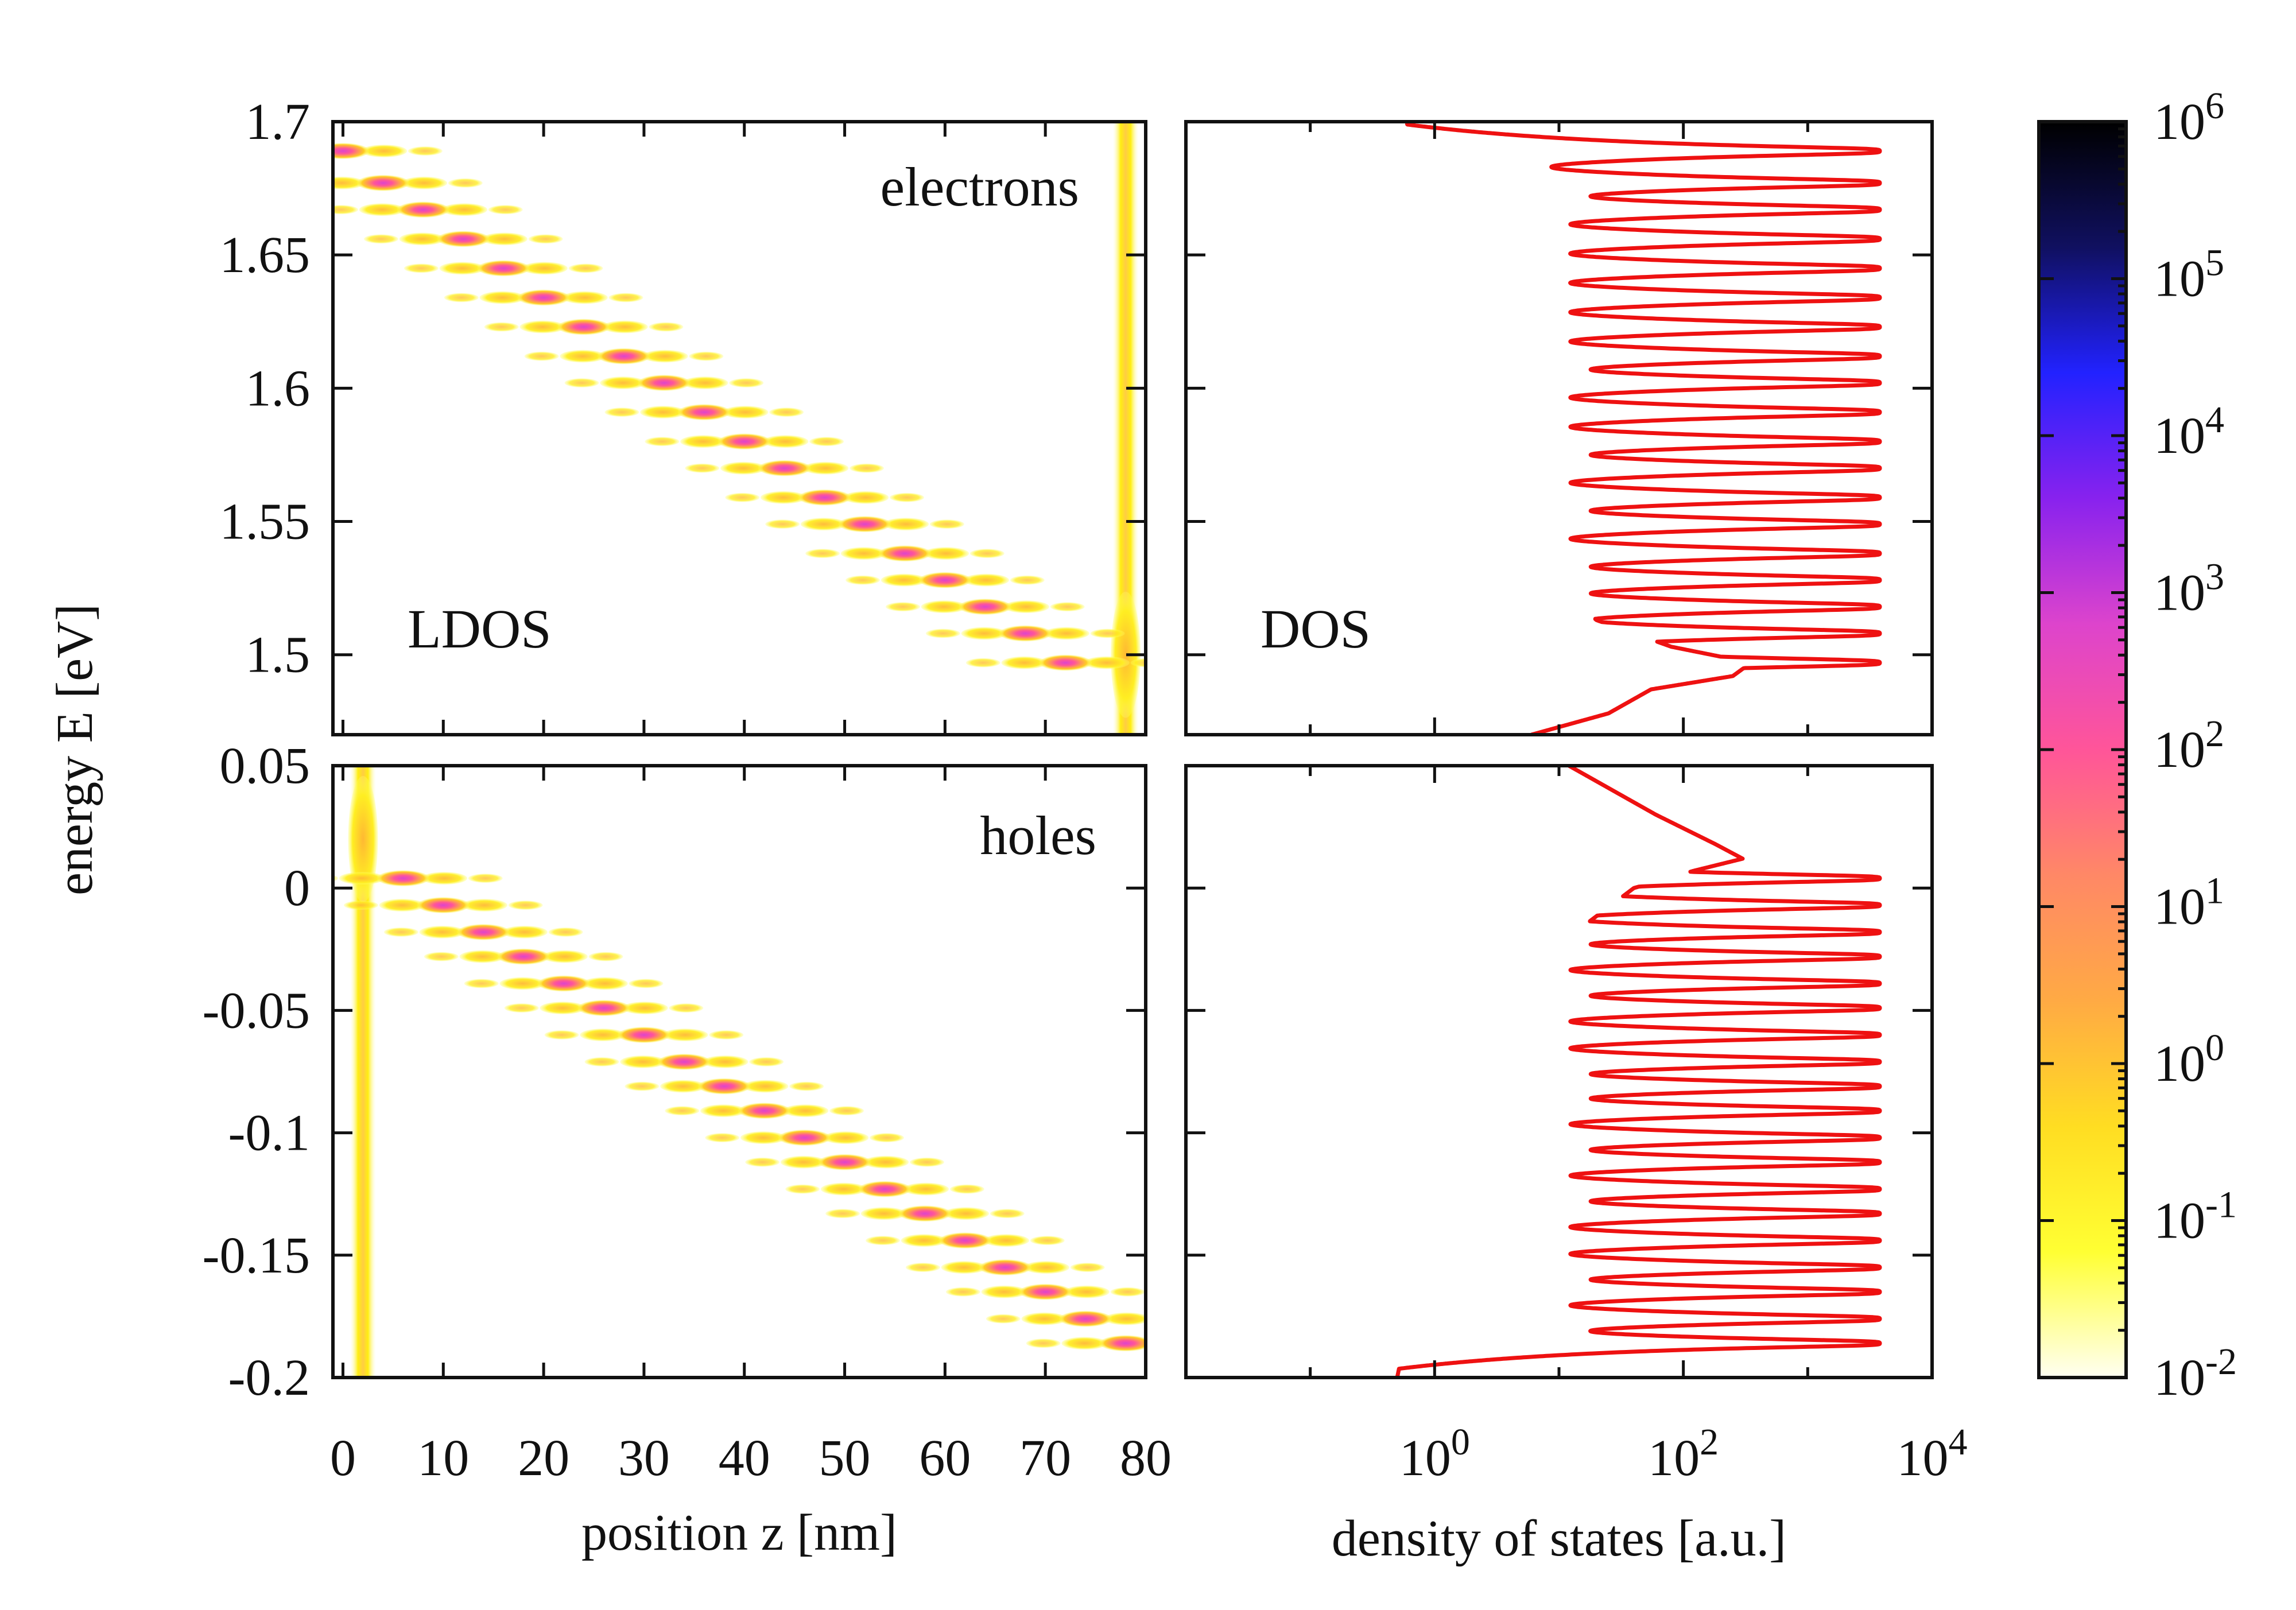 This screenshot has width=2296, height=1610. What do you see at coordinates (1559, 1538) in the screenshot?
I see `x-axis-title-dos: density of states [a.u.]` at bounding box center [1559, 1538].